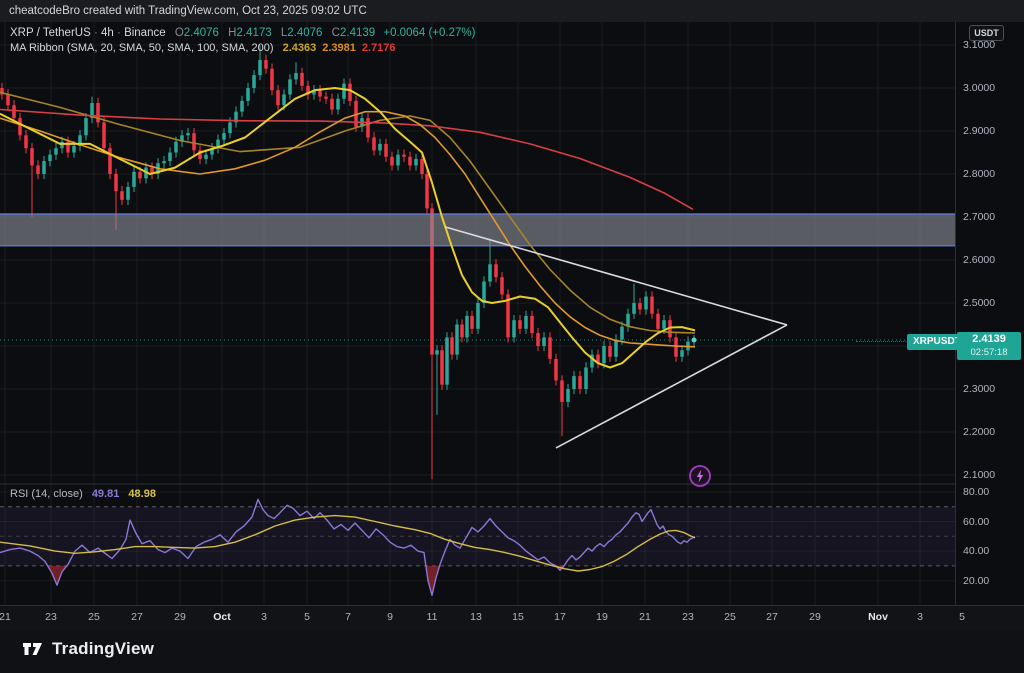 The width and height of the screenshot is (1024, 673). What do you see at coordinates (222, 617) in the screenshot?
I see `time-tick-label: Oct` at bounding box center [222, 617].